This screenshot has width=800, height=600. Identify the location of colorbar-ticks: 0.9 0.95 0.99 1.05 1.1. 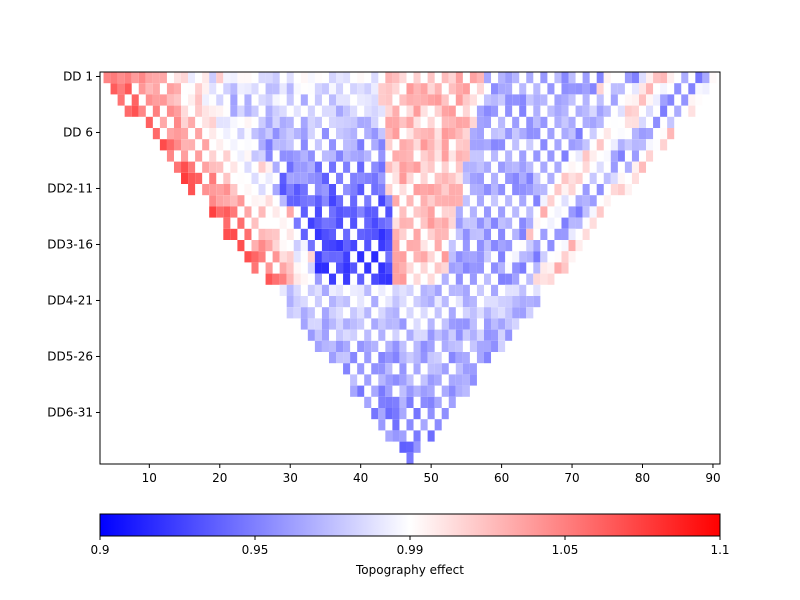
(410, 546).